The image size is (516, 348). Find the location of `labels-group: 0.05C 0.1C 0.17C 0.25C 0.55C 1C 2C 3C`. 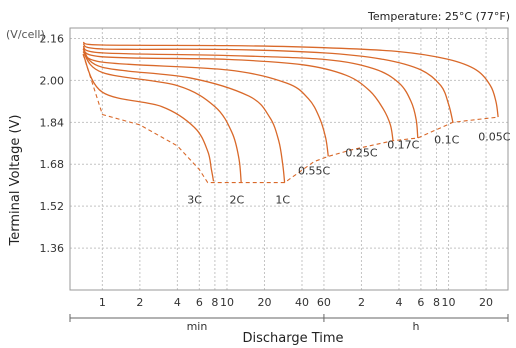

labels-group: 0.05C 0.1C 0.17C 0.25C 0.55C 1C 2C 3C is located at coordinates (349, 169).